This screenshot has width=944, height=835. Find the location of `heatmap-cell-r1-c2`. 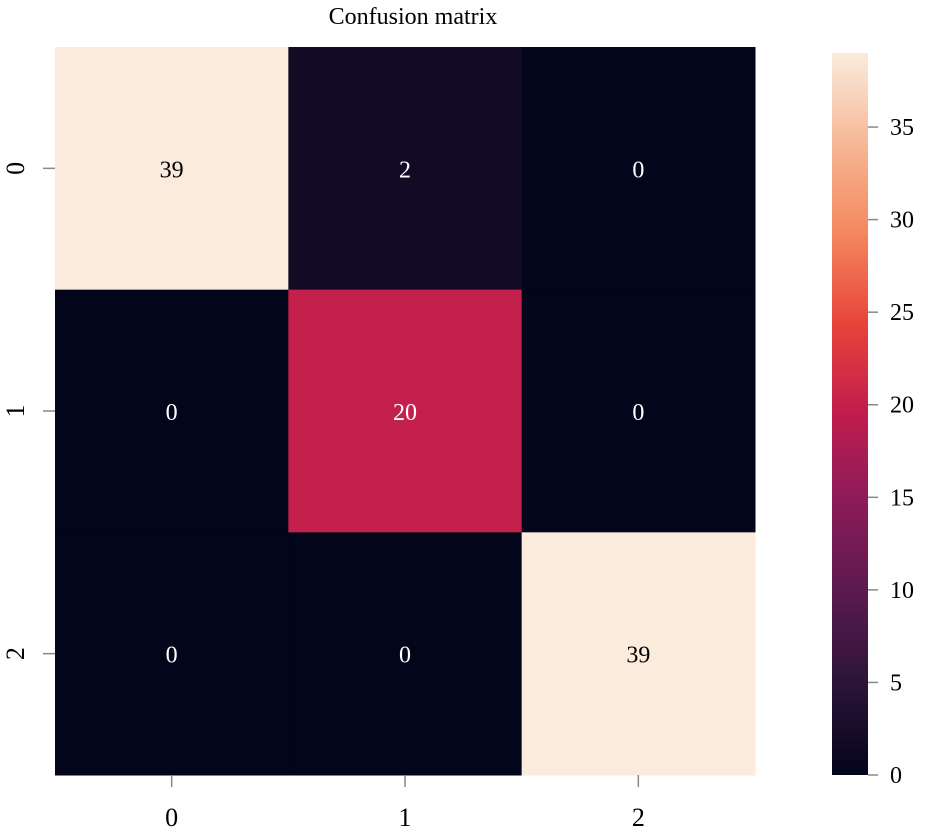

heatmap-cell-r1-c2 is located at coordinates (638, 411).